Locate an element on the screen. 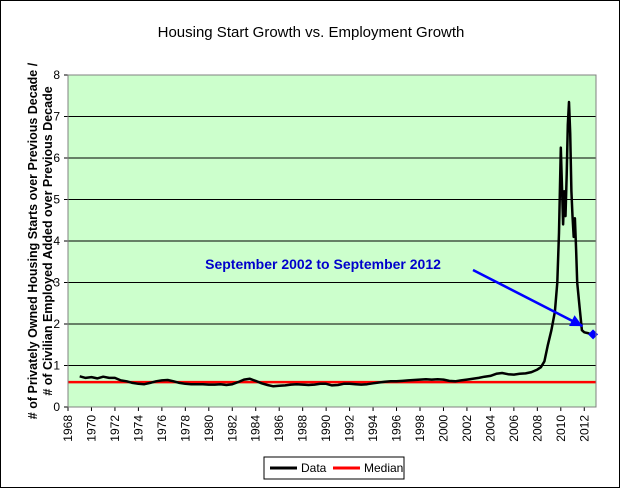 This screenshot has height=488, width=620. y-tick-label-0: 0 is located at coordinates (56, 407).